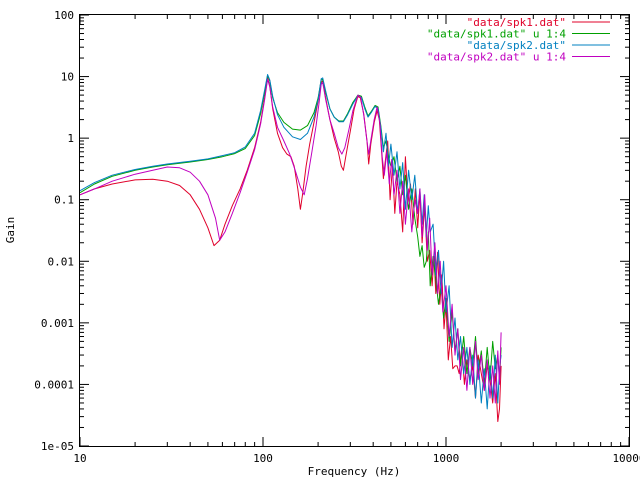 The height and width of the screenshot is (480, 640). I want to click on legend-label-3: "data/spk2.dat", so click(516, 45).